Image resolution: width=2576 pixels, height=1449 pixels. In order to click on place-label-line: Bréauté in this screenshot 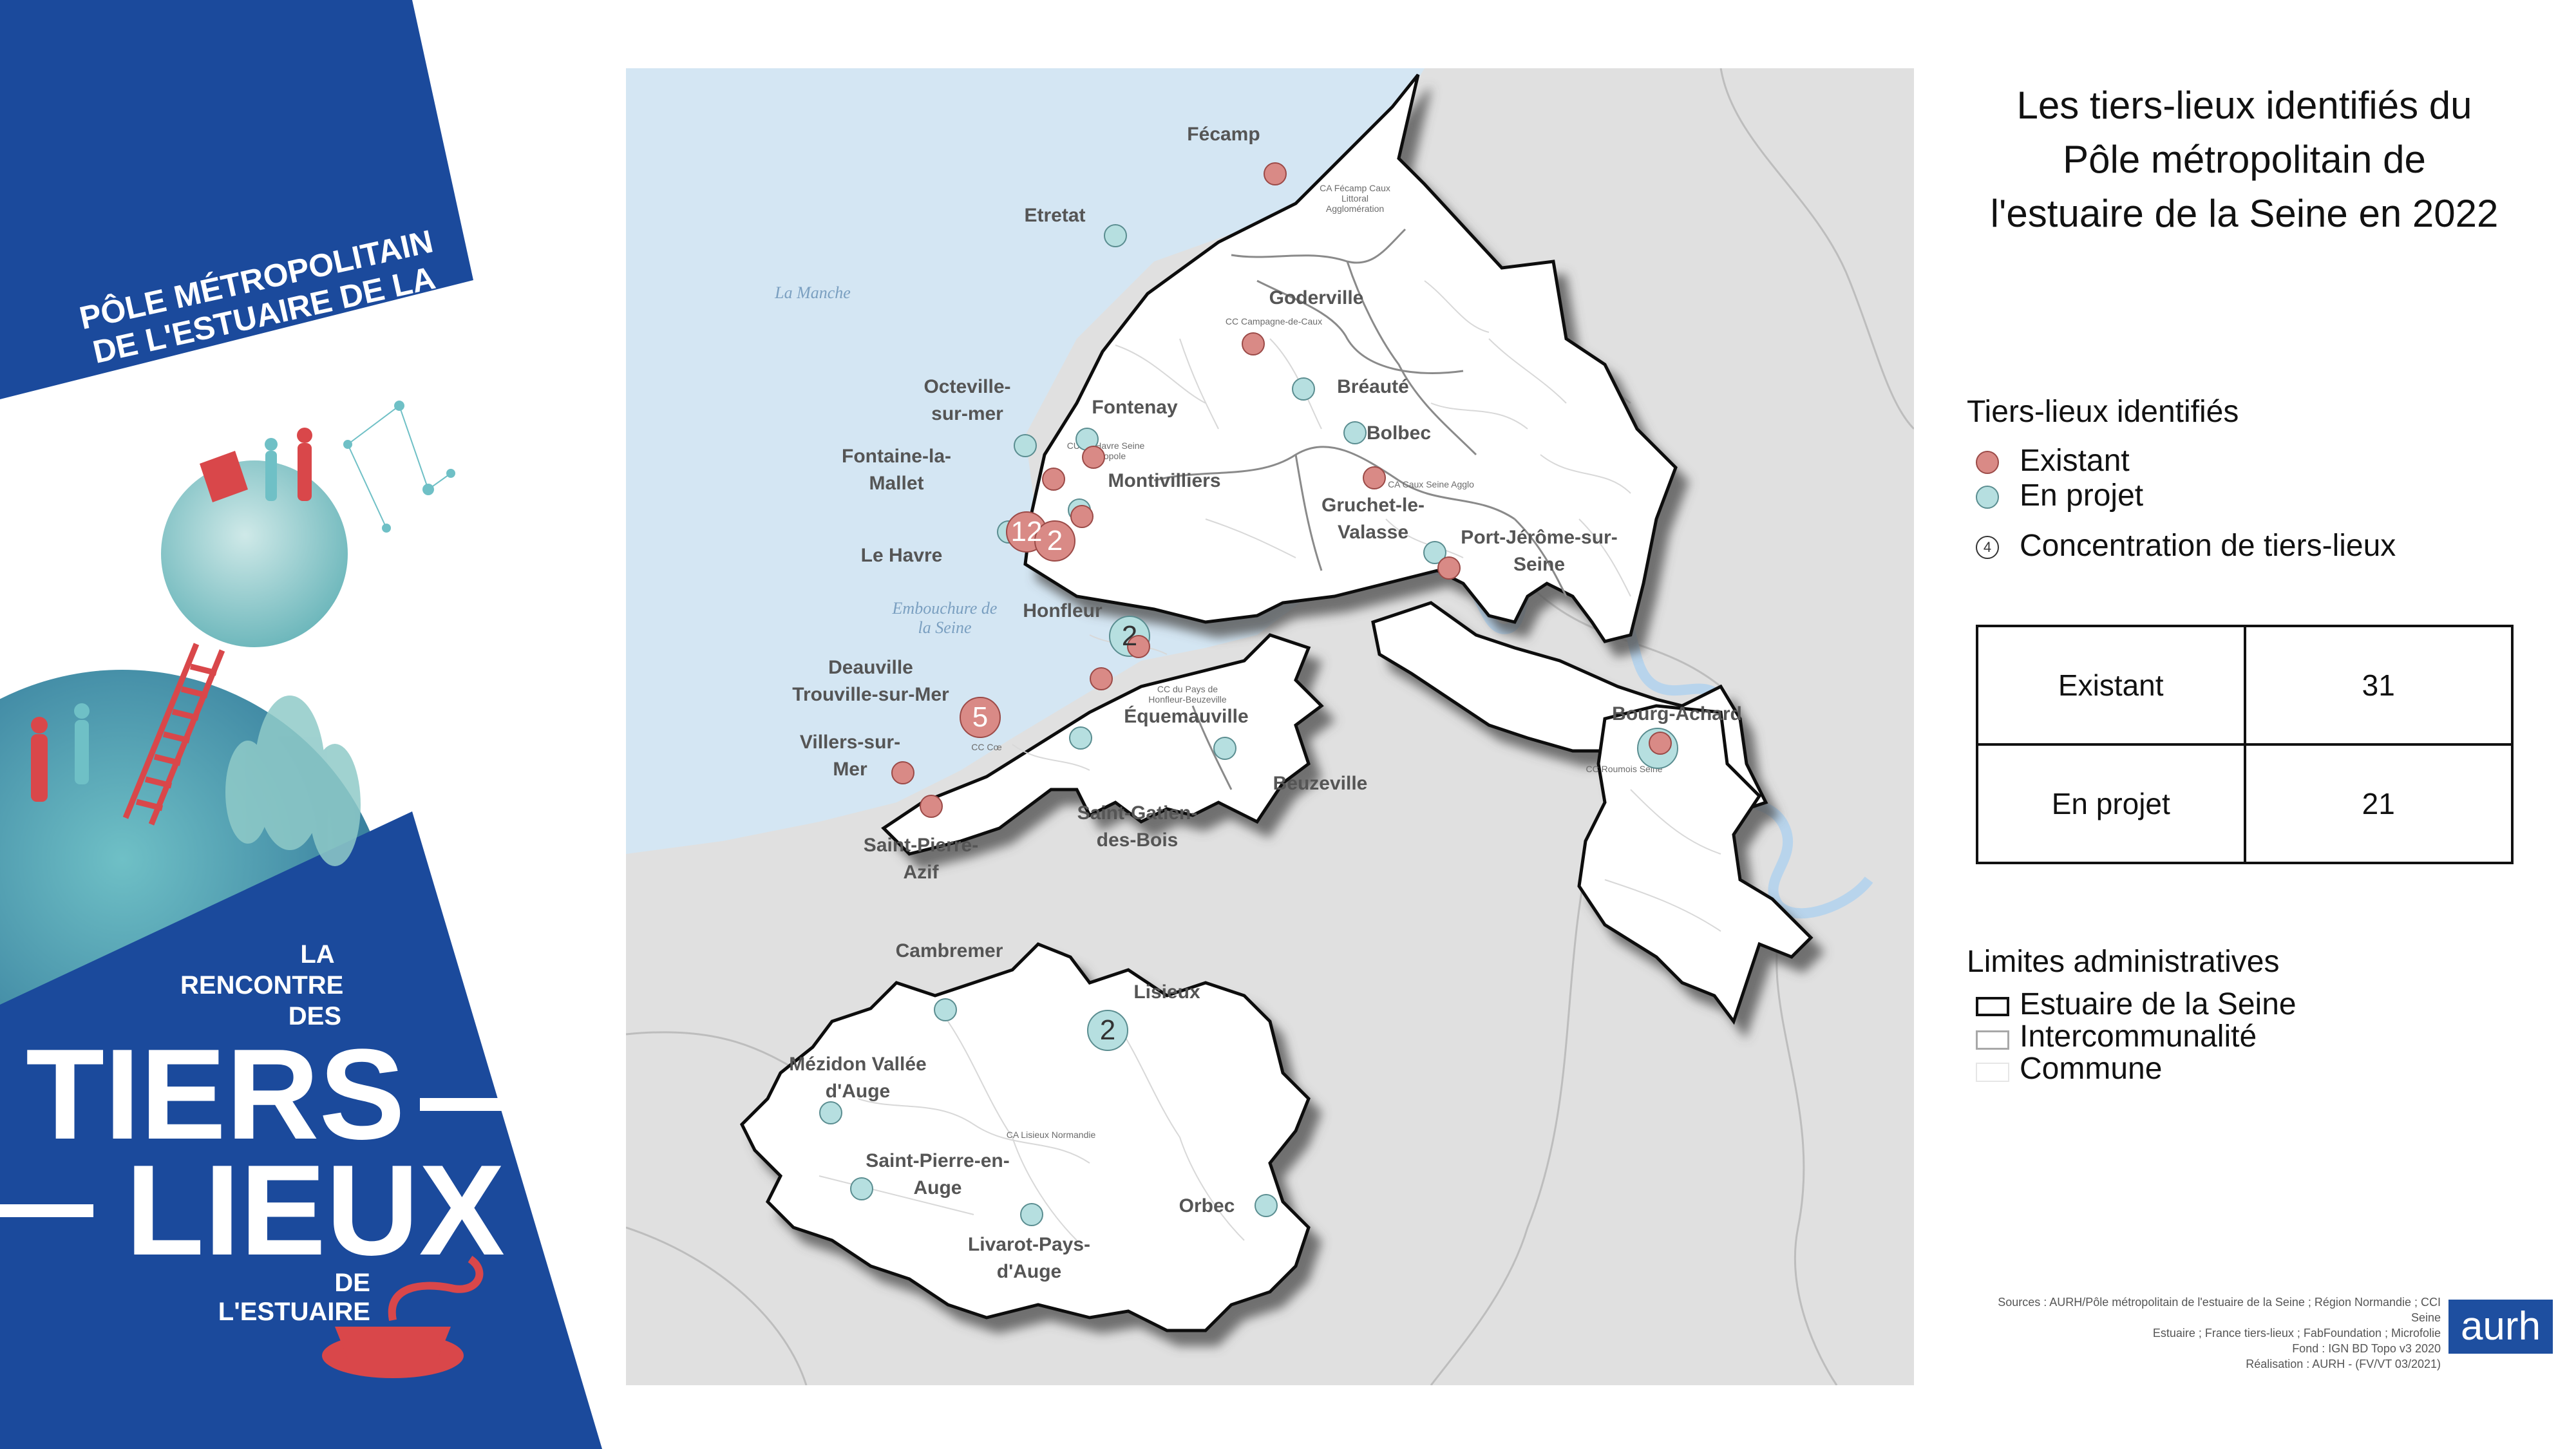, I will do `click(1373, 386)`.